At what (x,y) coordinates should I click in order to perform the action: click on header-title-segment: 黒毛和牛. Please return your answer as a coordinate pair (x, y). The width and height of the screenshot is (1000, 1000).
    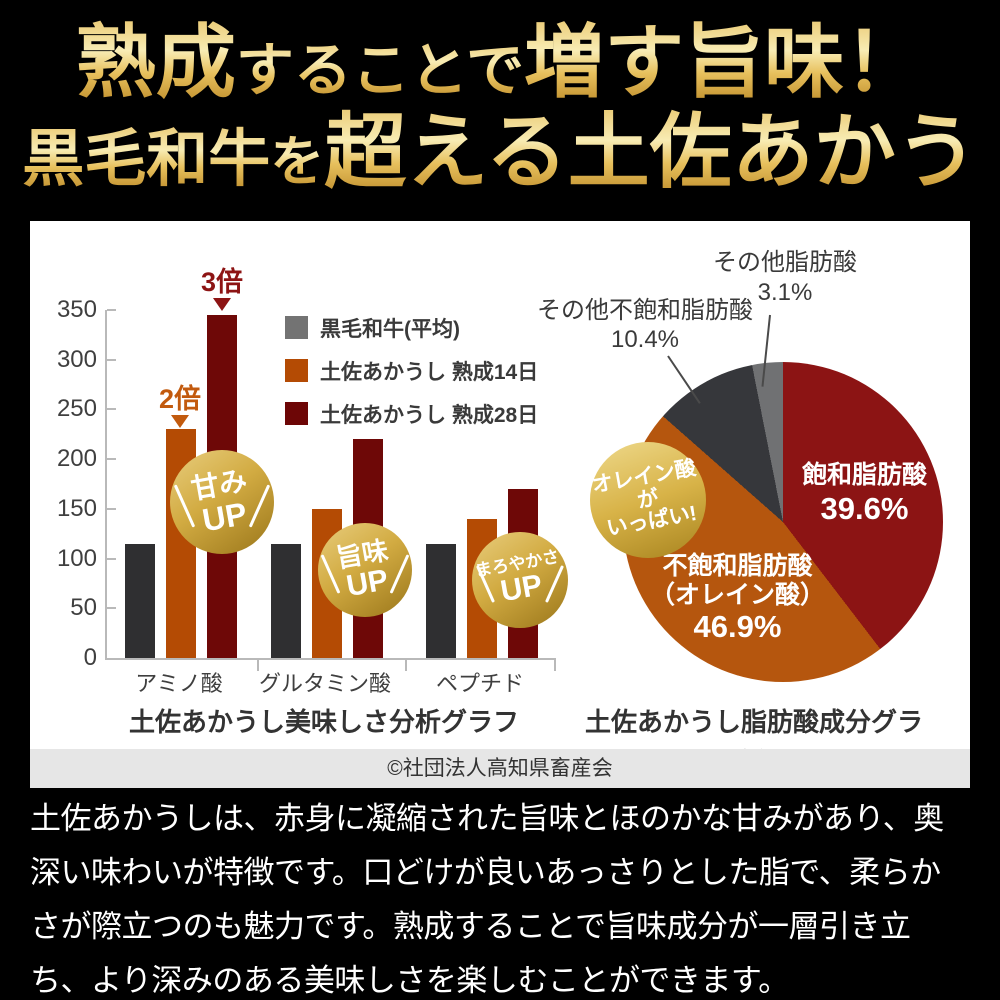
    Looking at the image, I should click on (146, 158).